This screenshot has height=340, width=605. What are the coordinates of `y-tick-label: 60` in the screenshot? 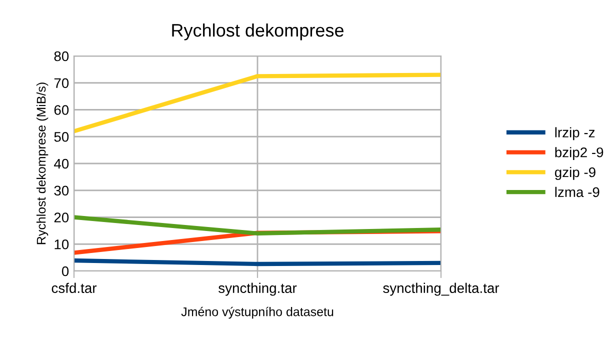 It's located at (61, 110).